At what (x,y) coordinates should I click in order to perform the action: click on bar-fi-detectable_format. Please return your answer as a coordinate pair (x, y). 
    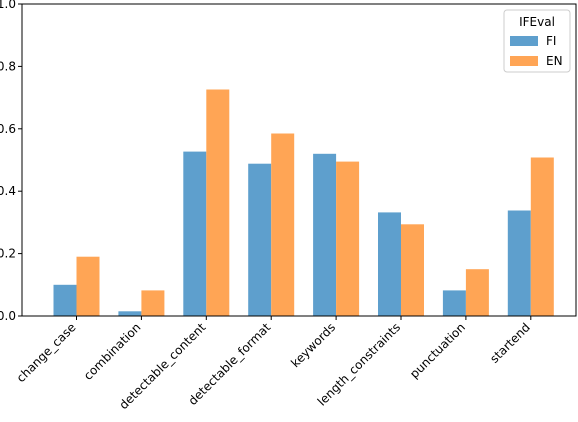
    Looking at the image, I should click on (260, 239).